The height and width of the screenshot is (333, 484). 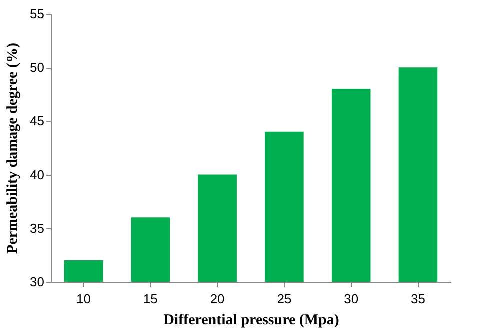 I want to click on x-tick-label: 10, so click(x=84, y=299).